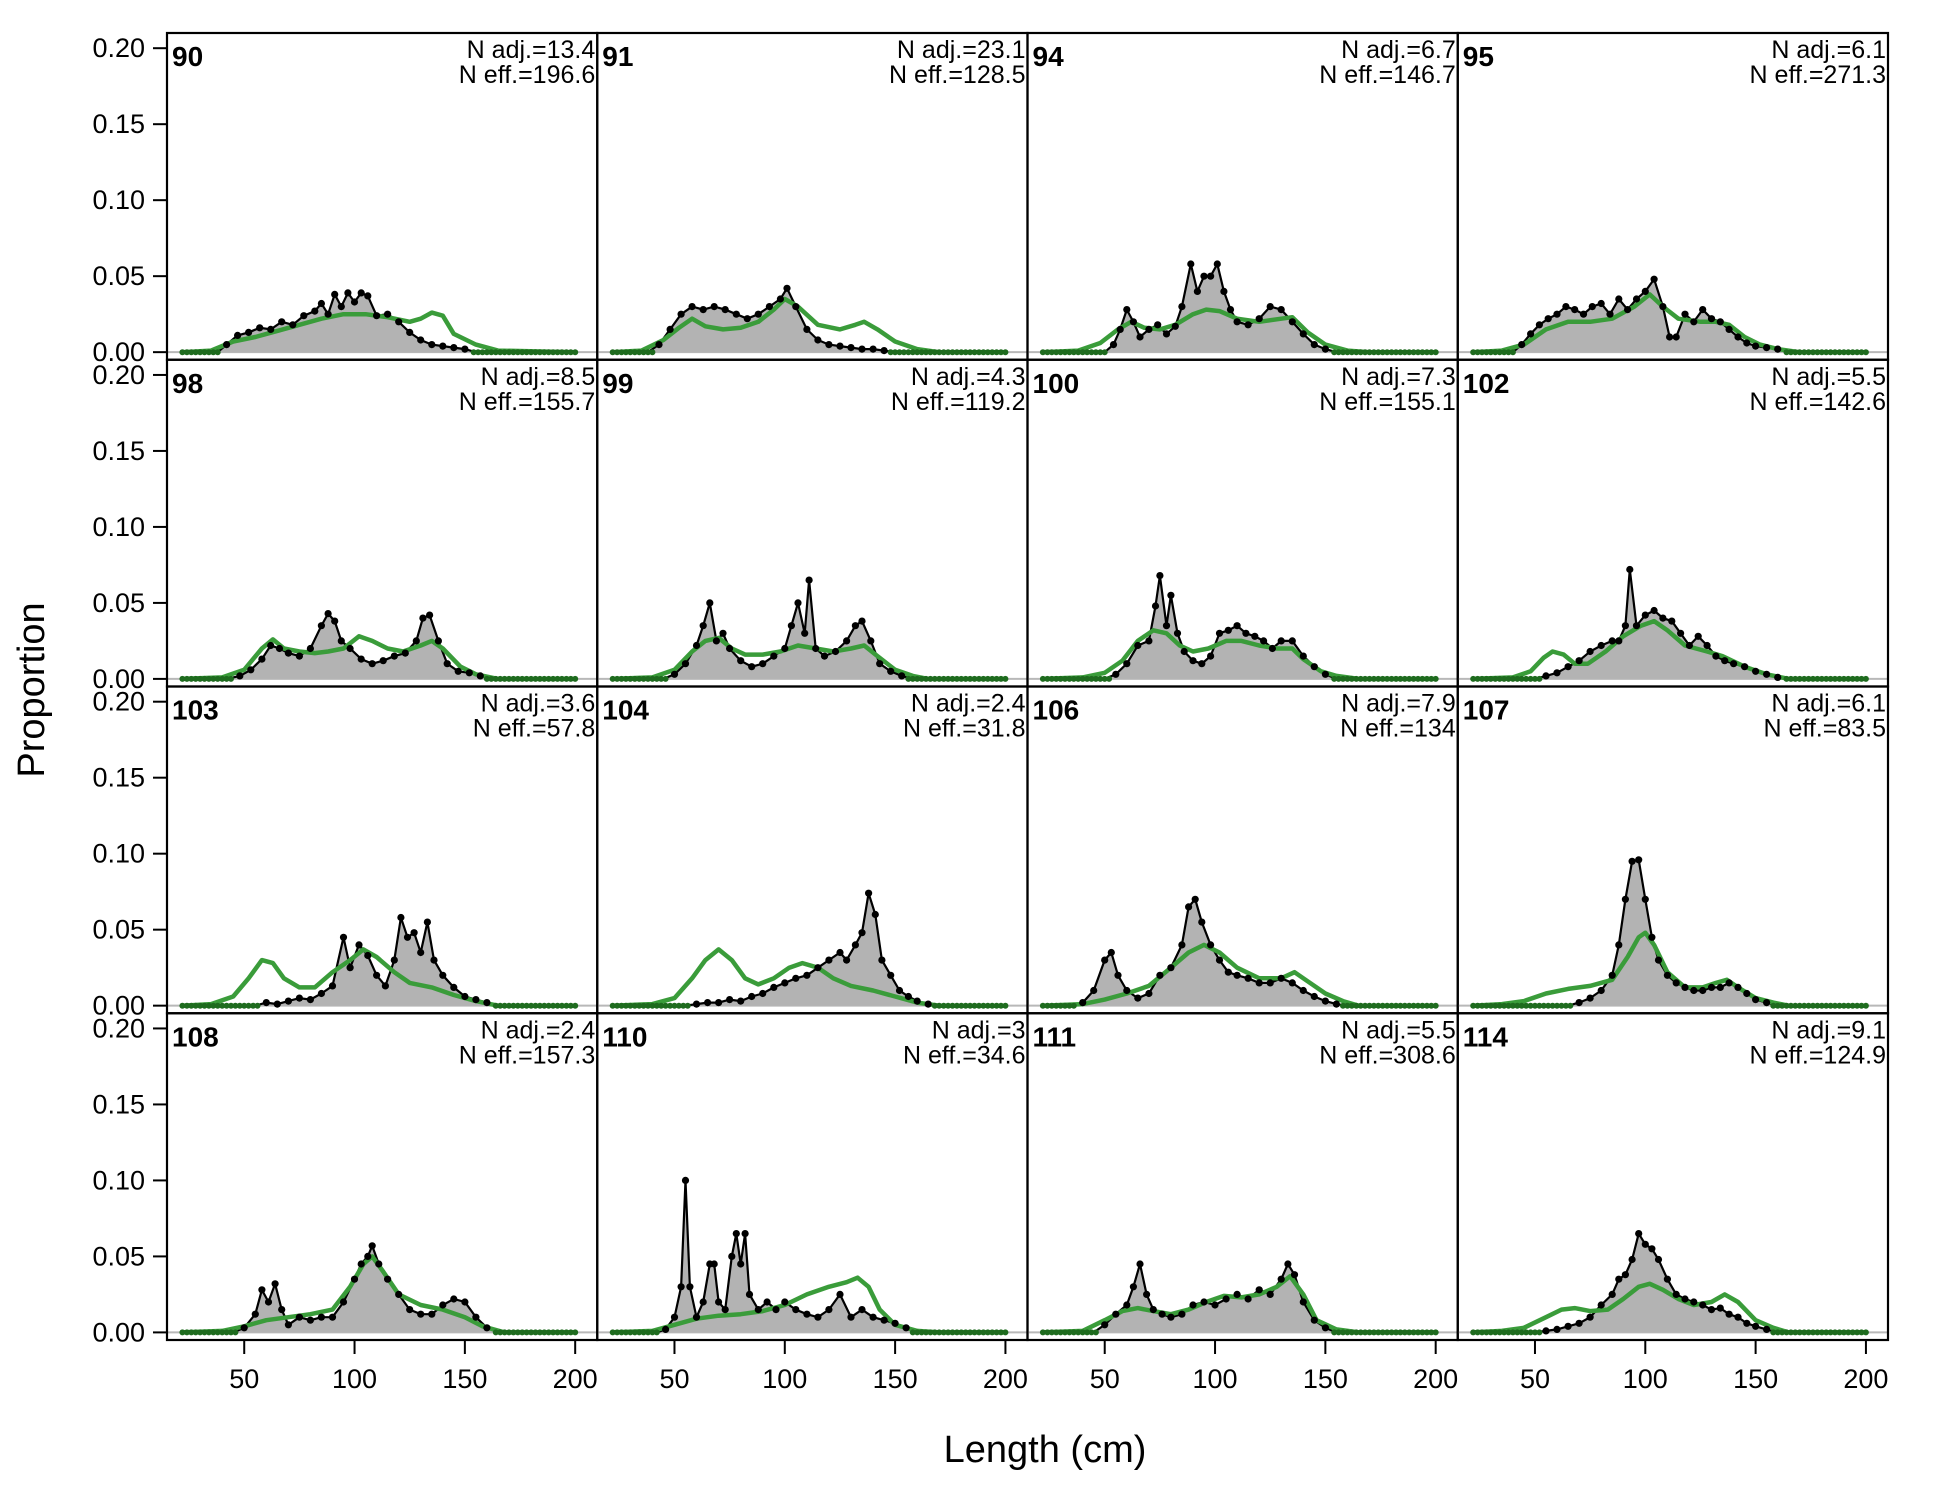 This screenshot has height=1505, width=1950. What do you see at coordinates (32, 689) in the screenshot?
I see `y-axis-title: Proportion` at bounding box center [32, 689].